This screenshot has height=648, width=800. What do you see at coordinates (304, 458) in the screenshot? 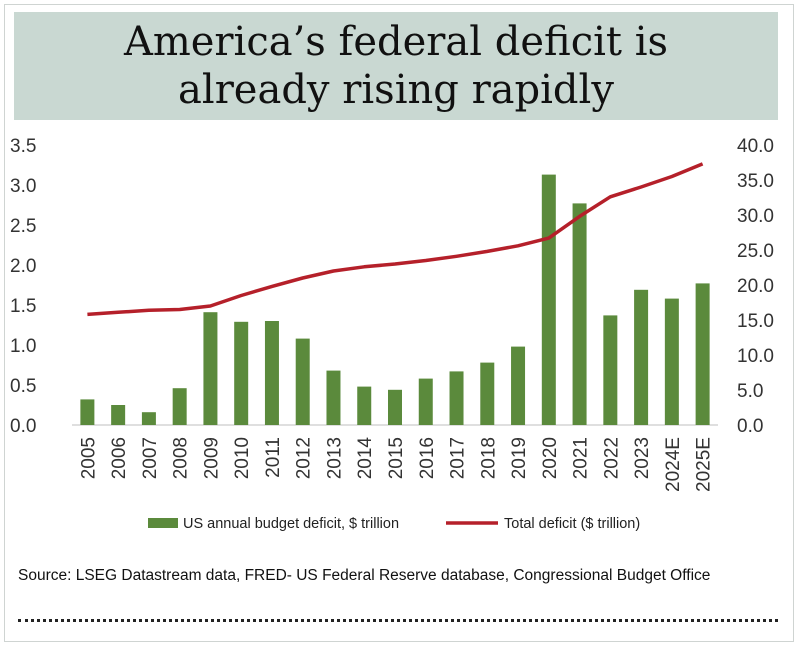
I see `x-tick-label: 2012` at bounding box center [304, 458].